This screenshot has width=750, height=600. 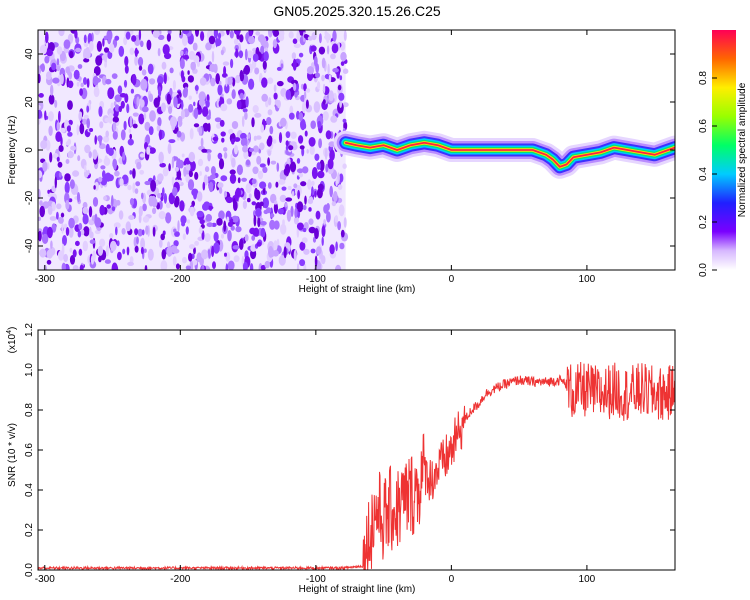 I want to click on snr-x-tick-label: -200, so click(x=180, y=579).